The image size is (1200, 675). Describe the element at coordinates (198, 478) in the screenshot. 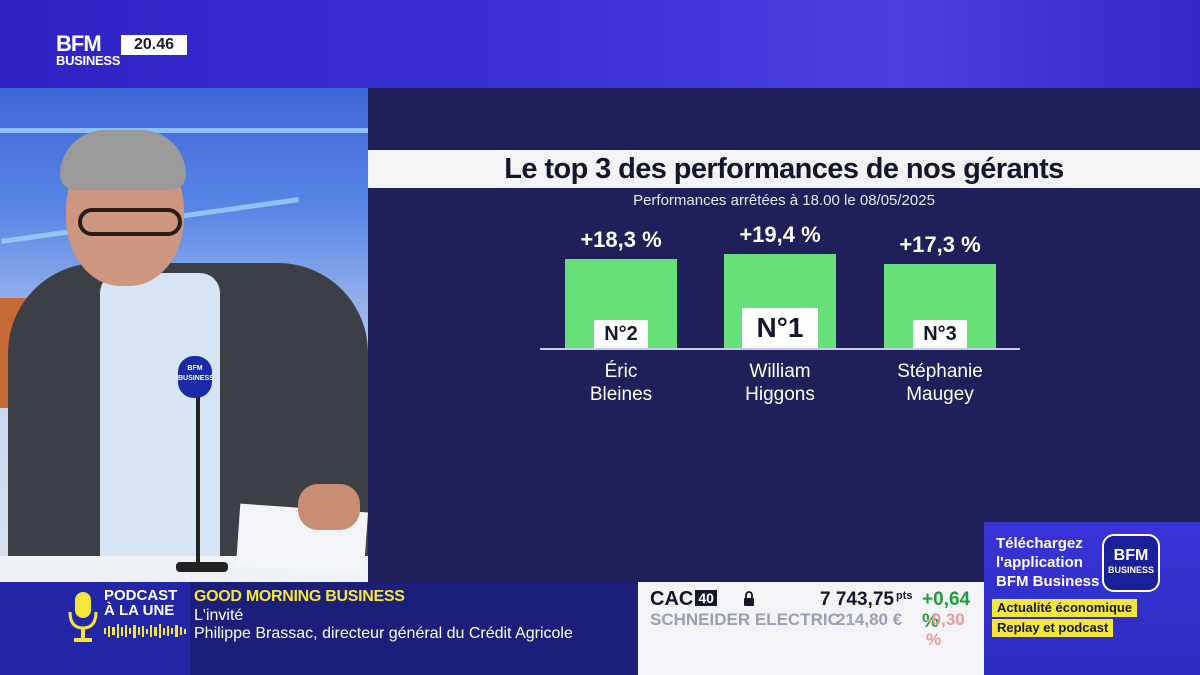

I see `mic-stand` at that location.